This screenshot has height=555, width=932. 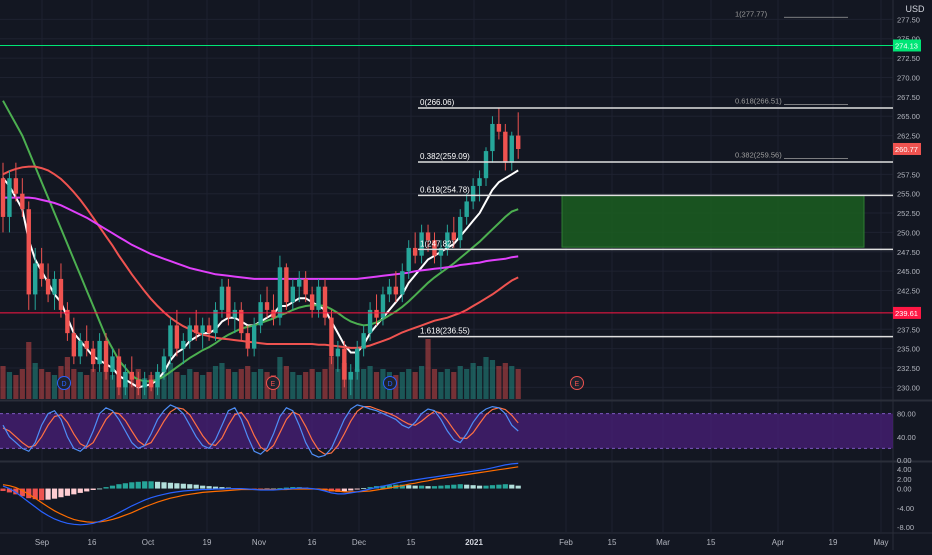 What do you see at coordinates (411, 542) in the screenshot?
I see `time-axis-label: 15` at bounding box center [411, 542].